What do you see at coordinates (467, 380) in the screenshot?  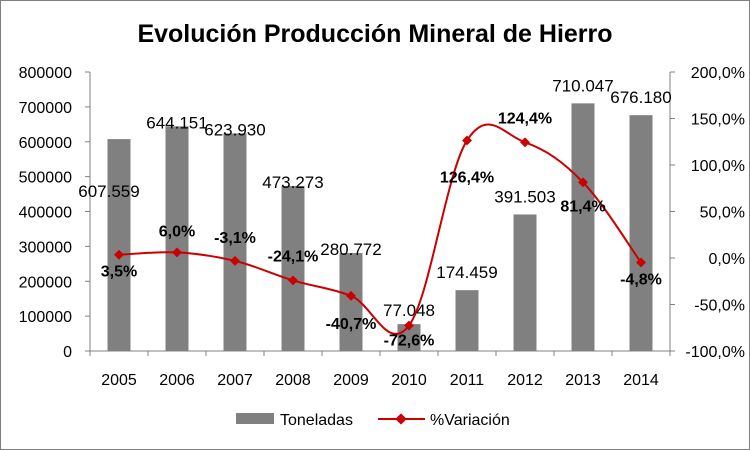 I see `x-tick-label: 2011` at bounding box center [467, 380].